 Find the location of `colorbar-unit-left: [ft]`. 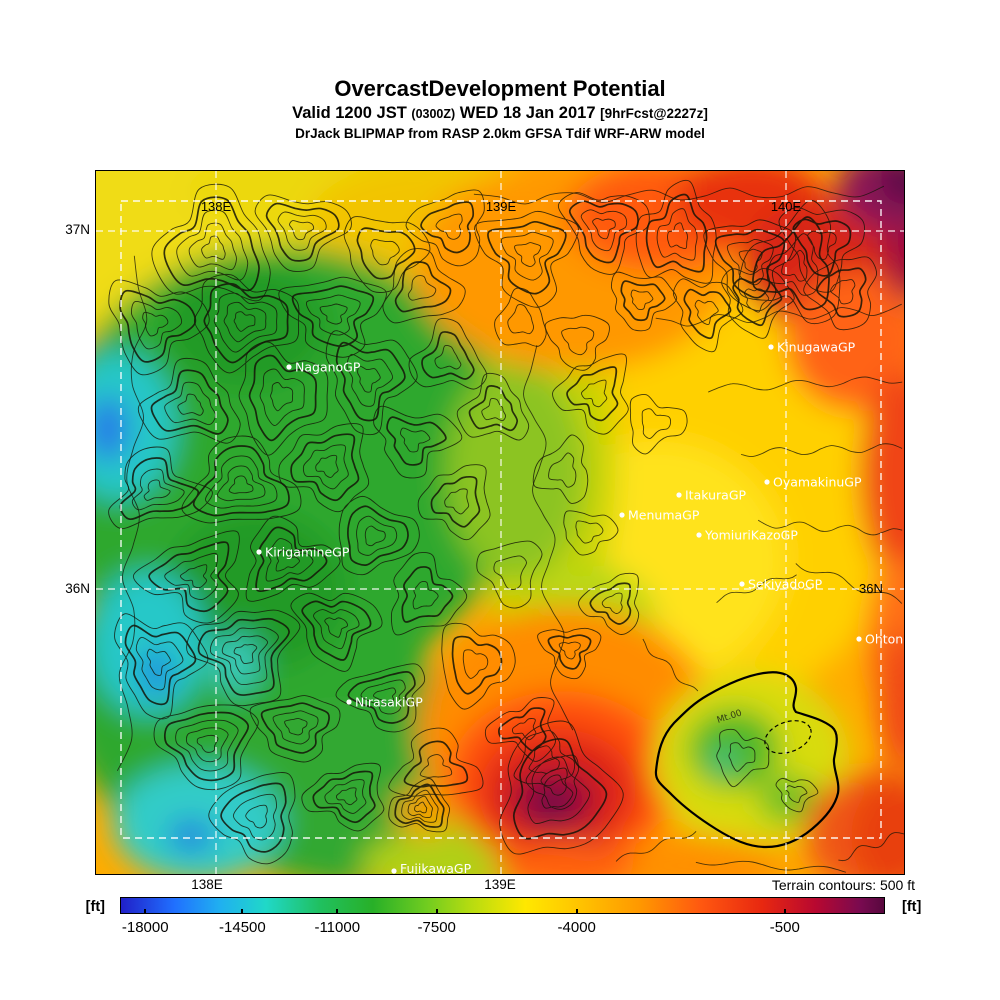

colorbar-unit-left: [ft] is located at coordinates (95, 907).